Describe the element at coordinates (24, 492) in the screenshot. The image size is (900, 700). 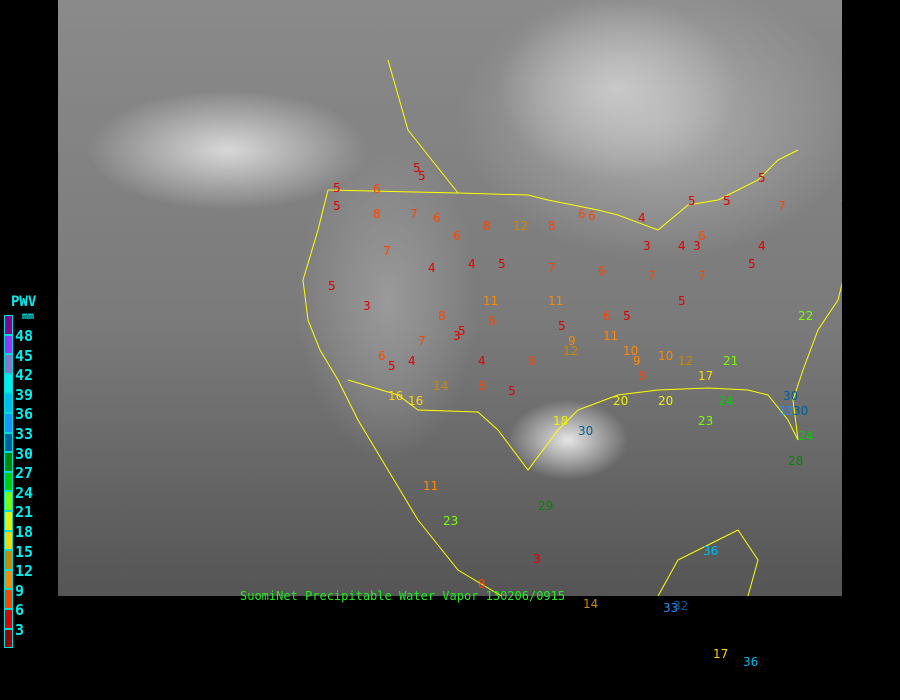
I see `legend-label: 24` at that location.